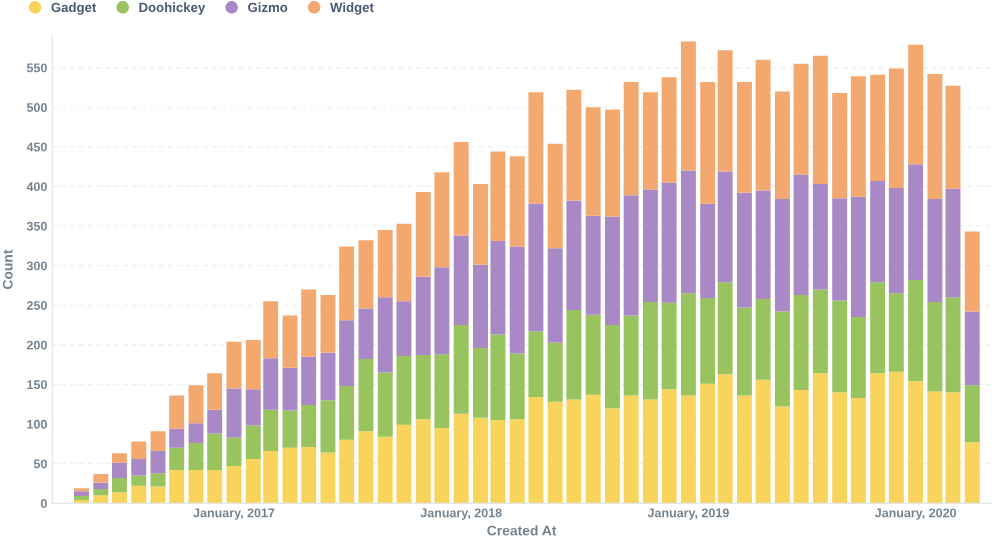 This screenshot has height=553, width=1004. I want to click on y-tick-label: 50, so click(40, 464).